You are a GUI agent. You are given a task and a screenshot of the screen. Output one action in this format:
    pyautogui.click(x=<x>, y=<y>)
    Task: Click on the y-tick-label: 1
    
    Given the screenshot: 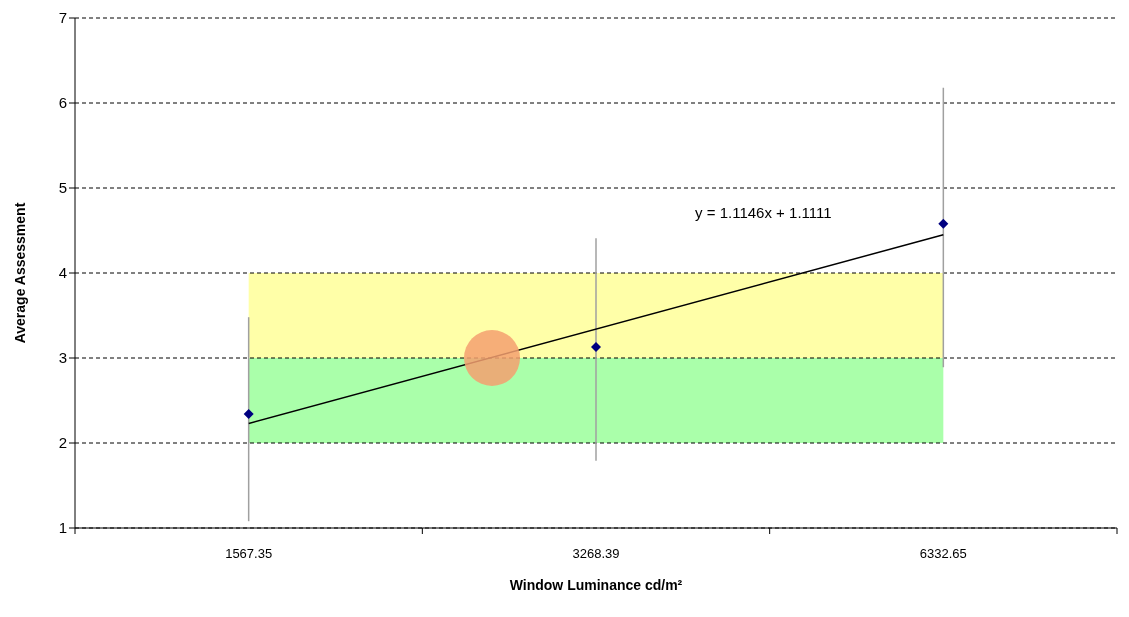 What is the action you would take?
    pyautogui.click(x=62, y=528)
    